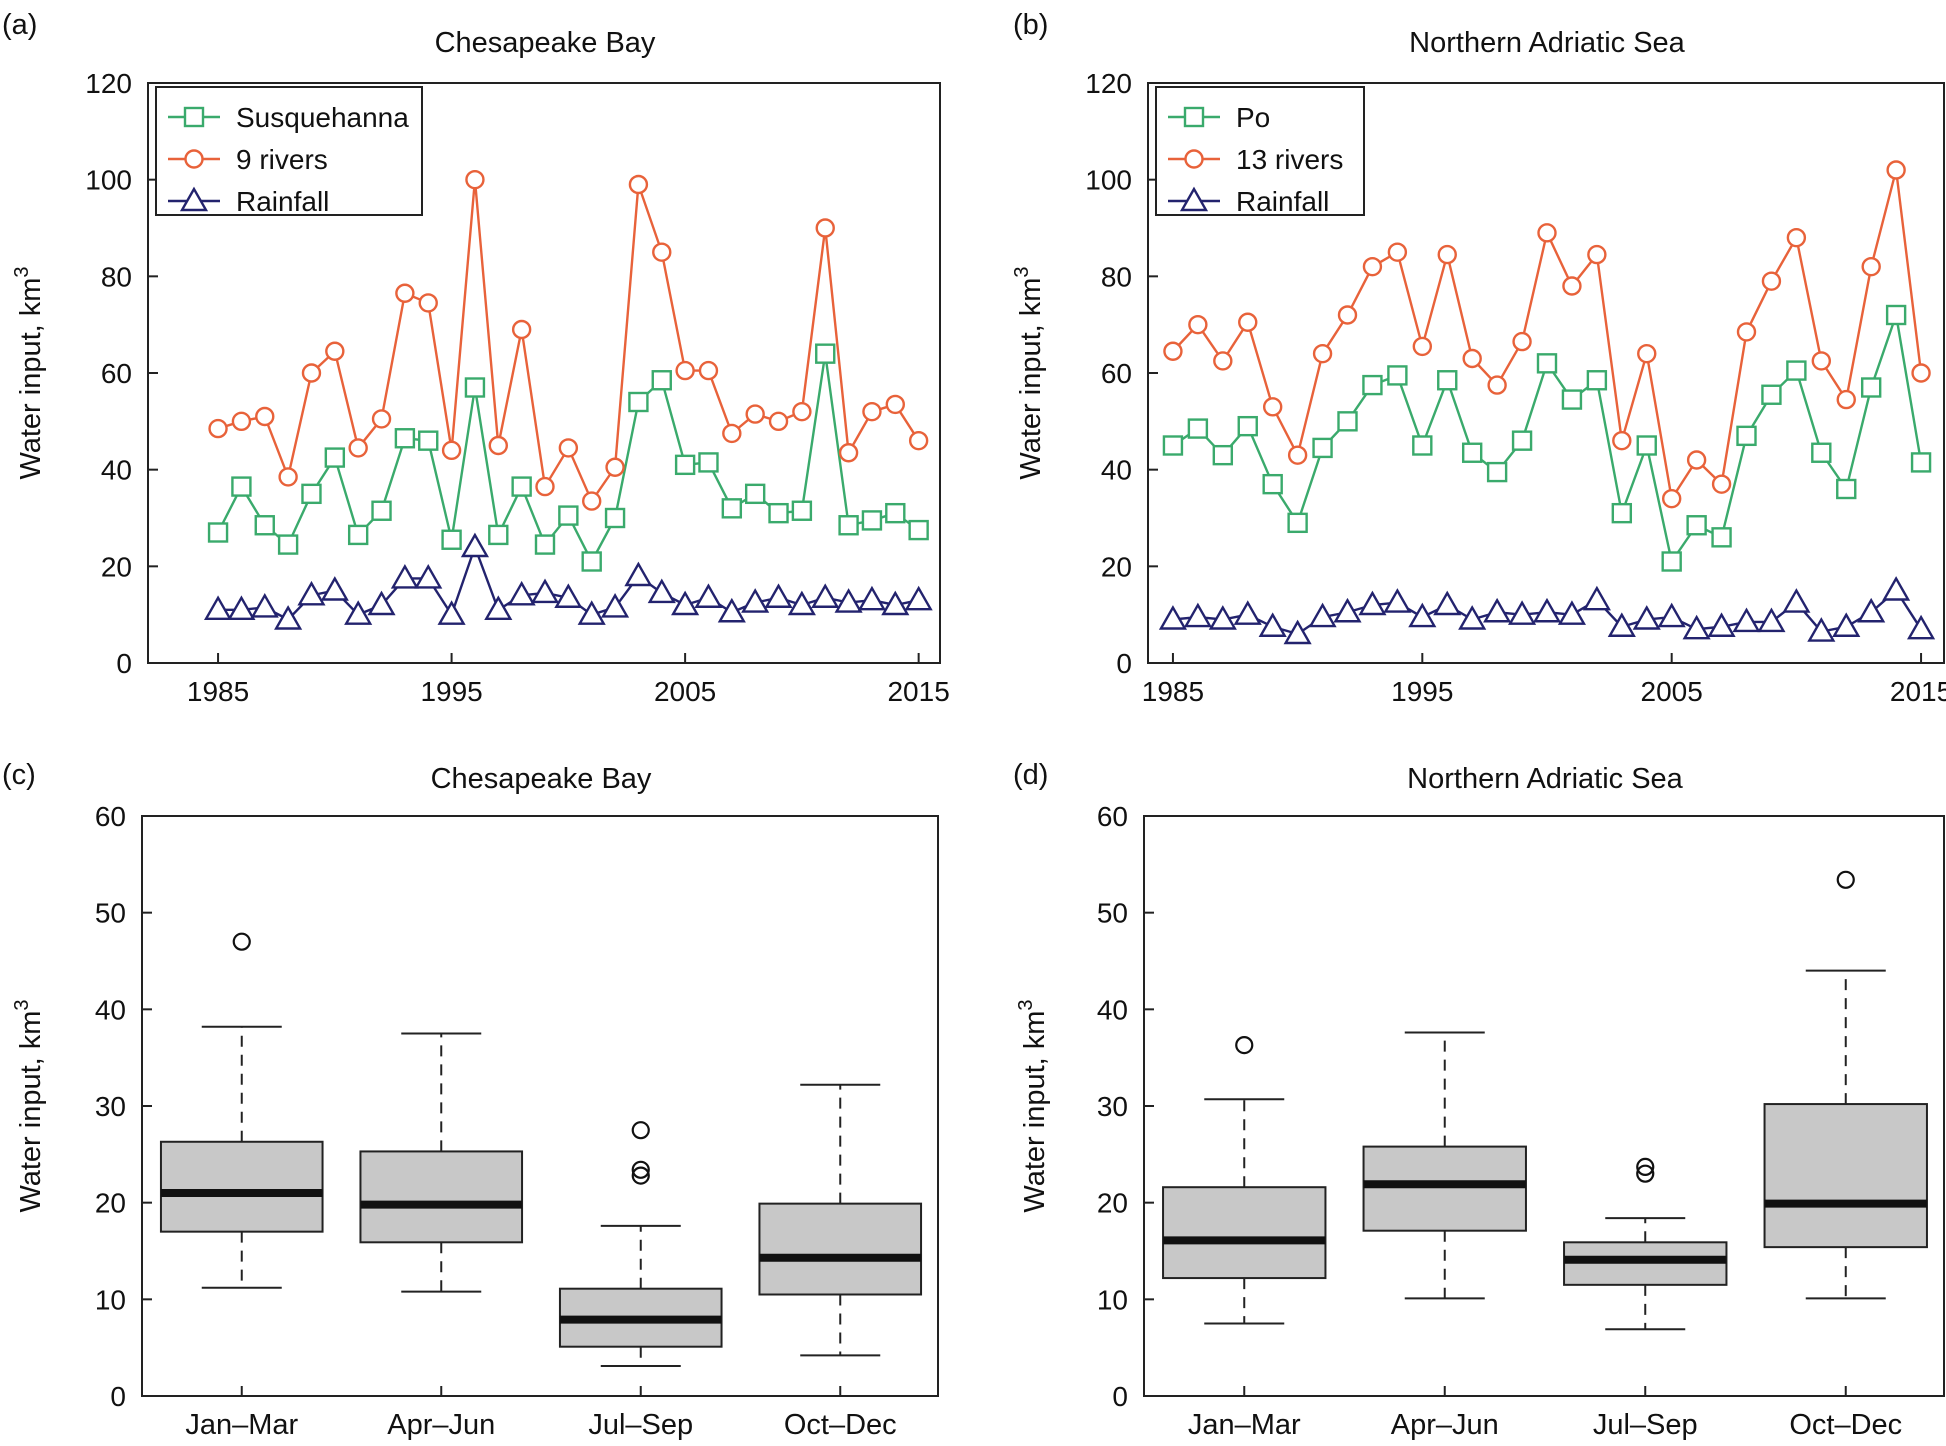 This screenshot has height=1446, width=1946. Describe the element at coordinates (19, 25) in the screenshot. I see `panel-label: (a)` at that location.